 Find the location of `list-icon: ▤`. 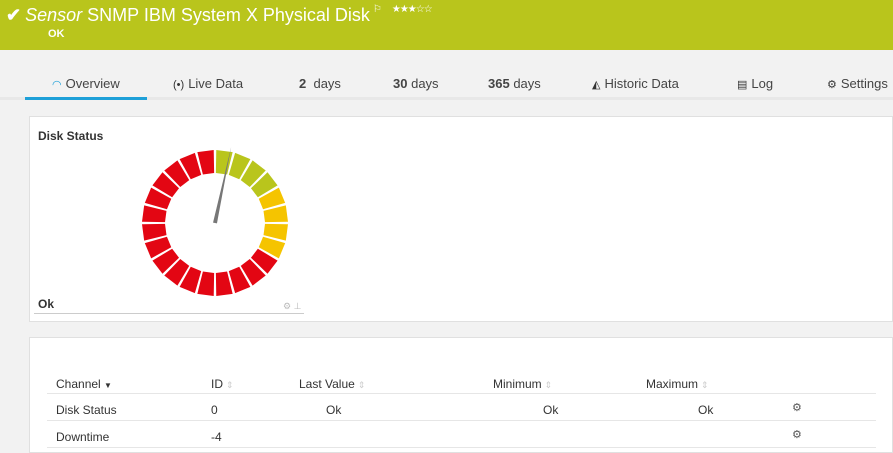

list-icon: ▤ is located at coordinates (742, 85).